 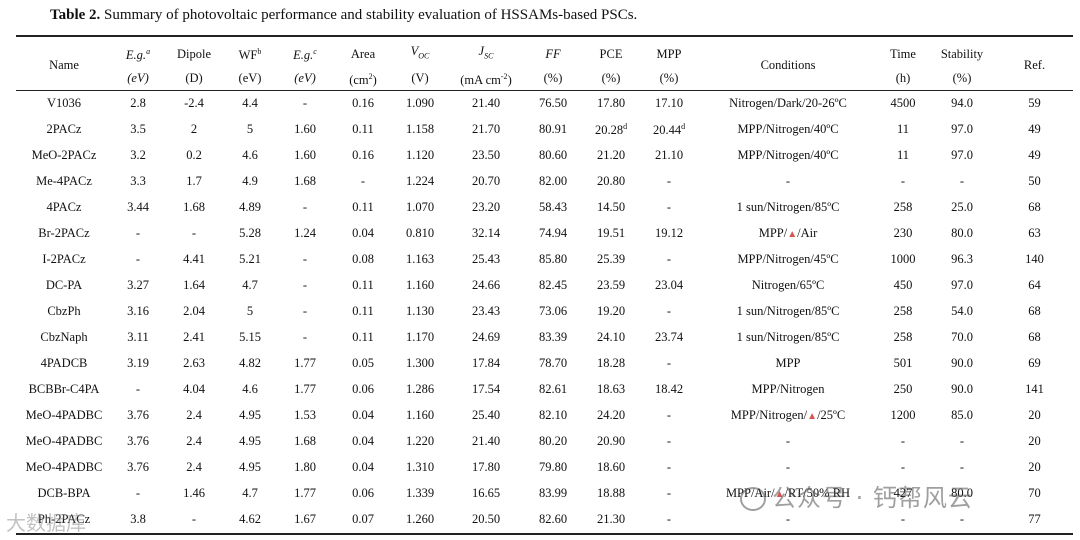 What do you see at coordinates (305, 129) in the screenshot?
I see `cell-egc: 1.60` at bounding box center [305, 129].